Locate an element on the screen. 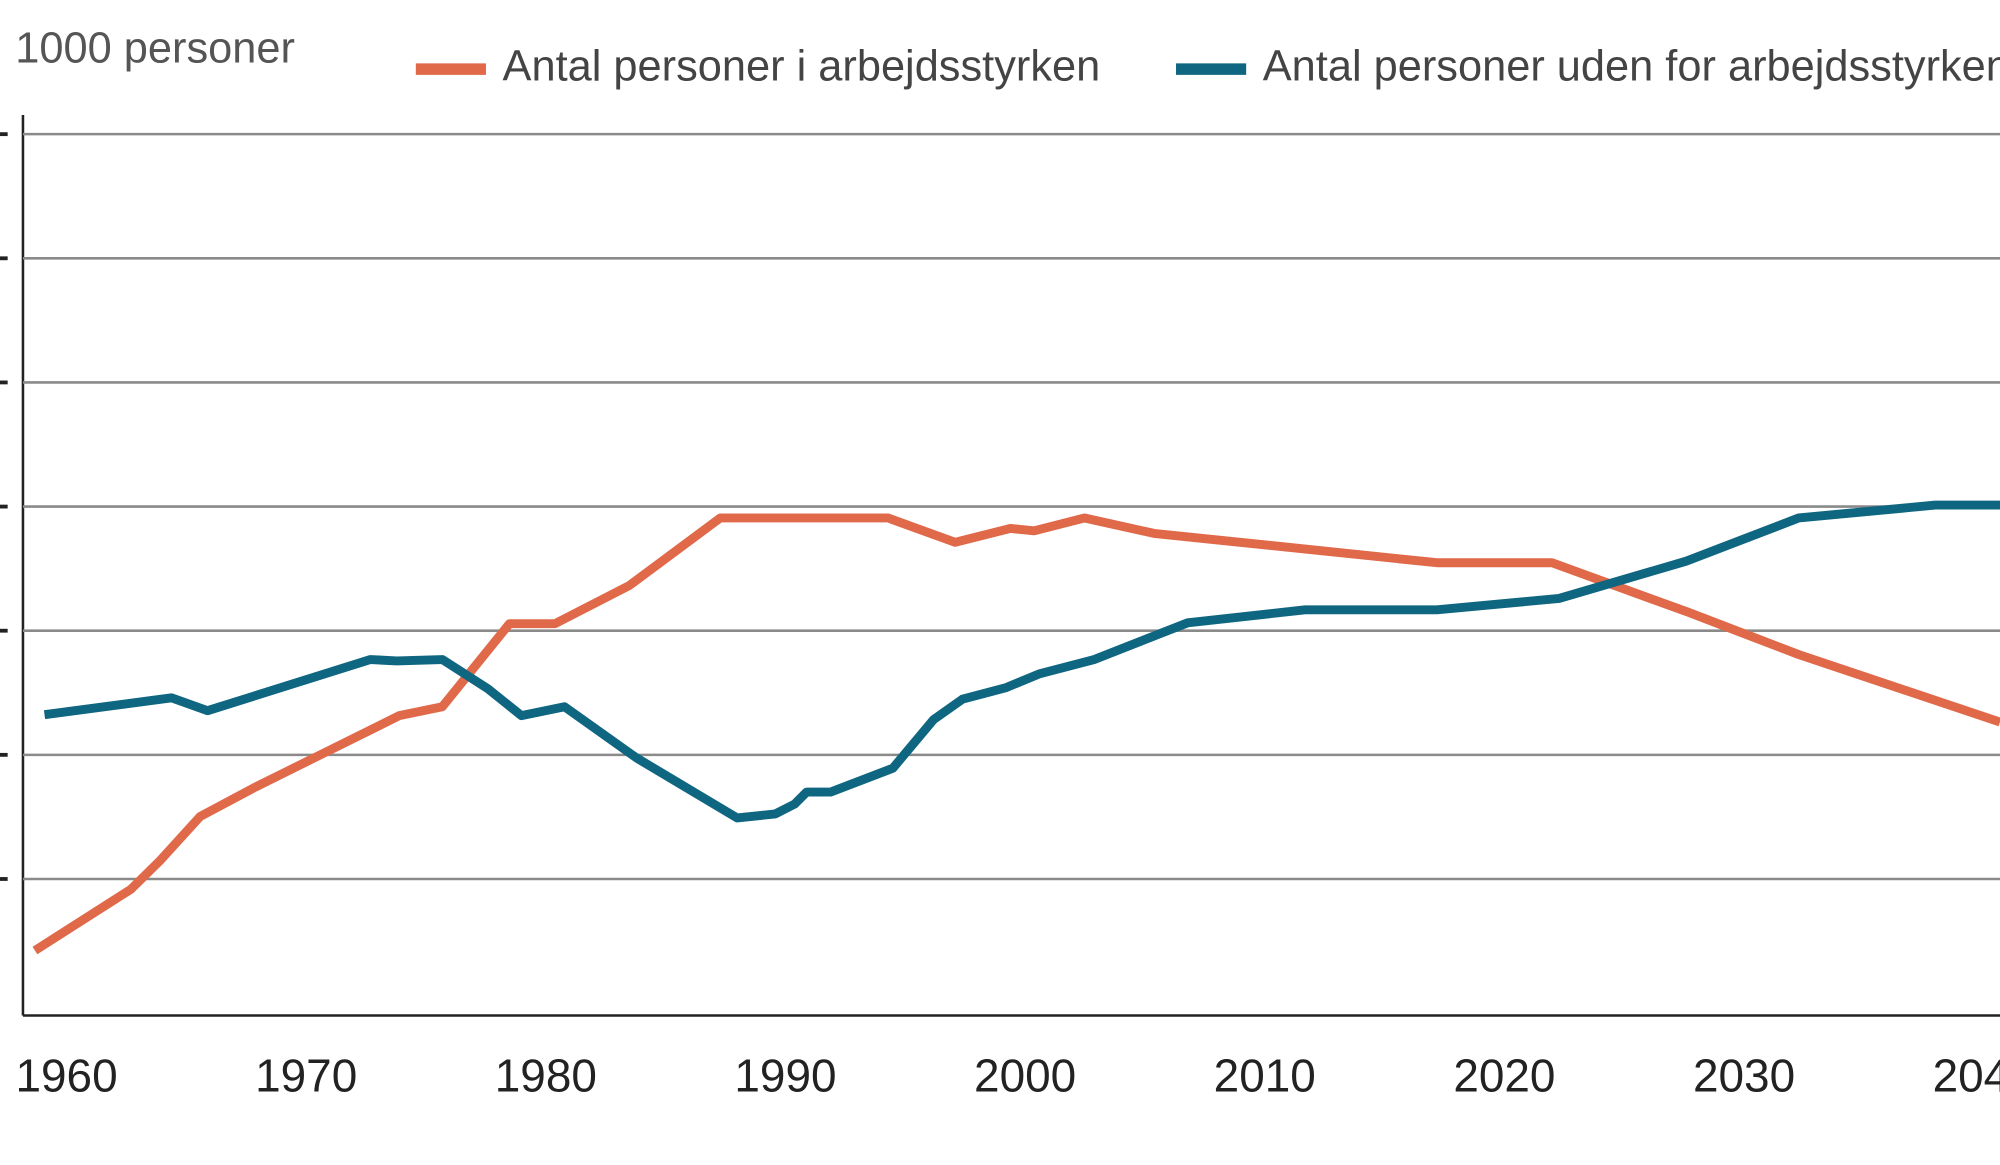  x-tick-label: 2000 is located at coordinates (1025, 1075).